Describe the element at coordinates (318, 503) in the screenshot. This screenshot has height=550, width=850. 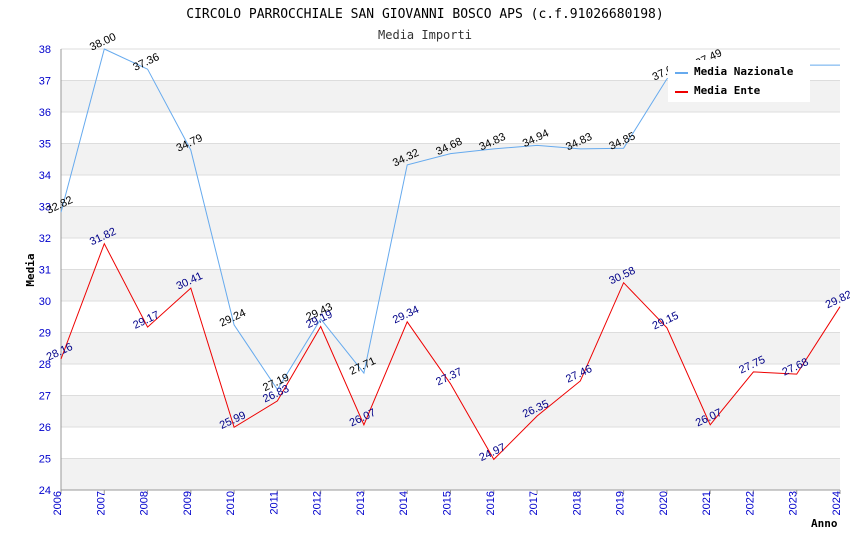
I see `x-tick-label: 2012` at that location.